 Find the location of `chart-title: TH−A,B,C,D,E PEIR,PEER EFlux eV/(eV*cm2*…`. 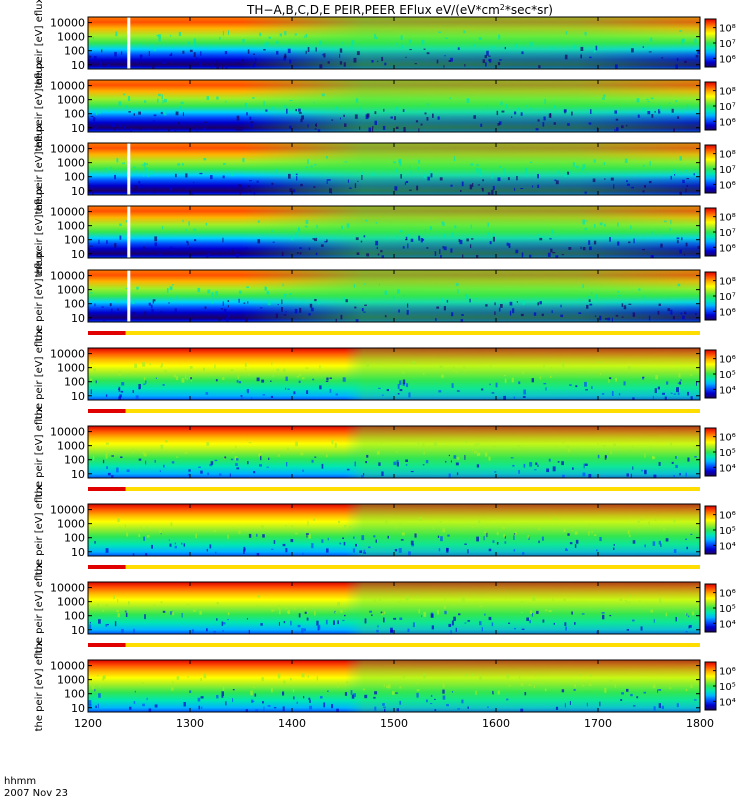

chart-title: TH−A,B,C,D,E PEIR,PEER EFlux eV/(eV*cm2*… is located at coordinates (399, 10).